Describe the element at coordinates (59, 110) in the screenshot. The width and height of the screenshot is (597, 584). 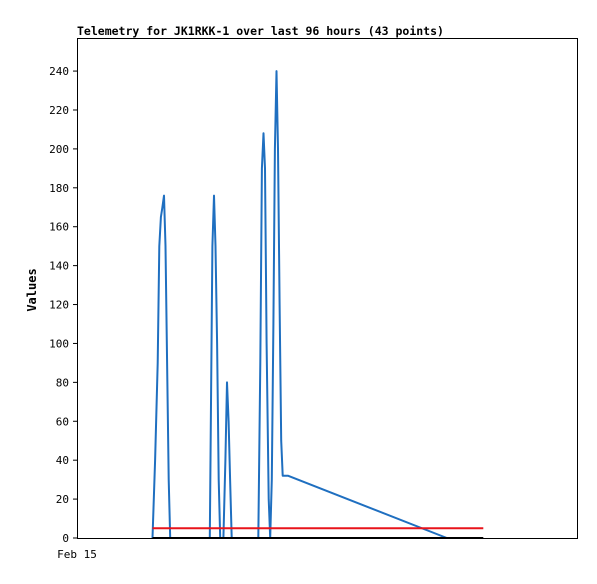
I see `y-tick-label: 220` at that location.